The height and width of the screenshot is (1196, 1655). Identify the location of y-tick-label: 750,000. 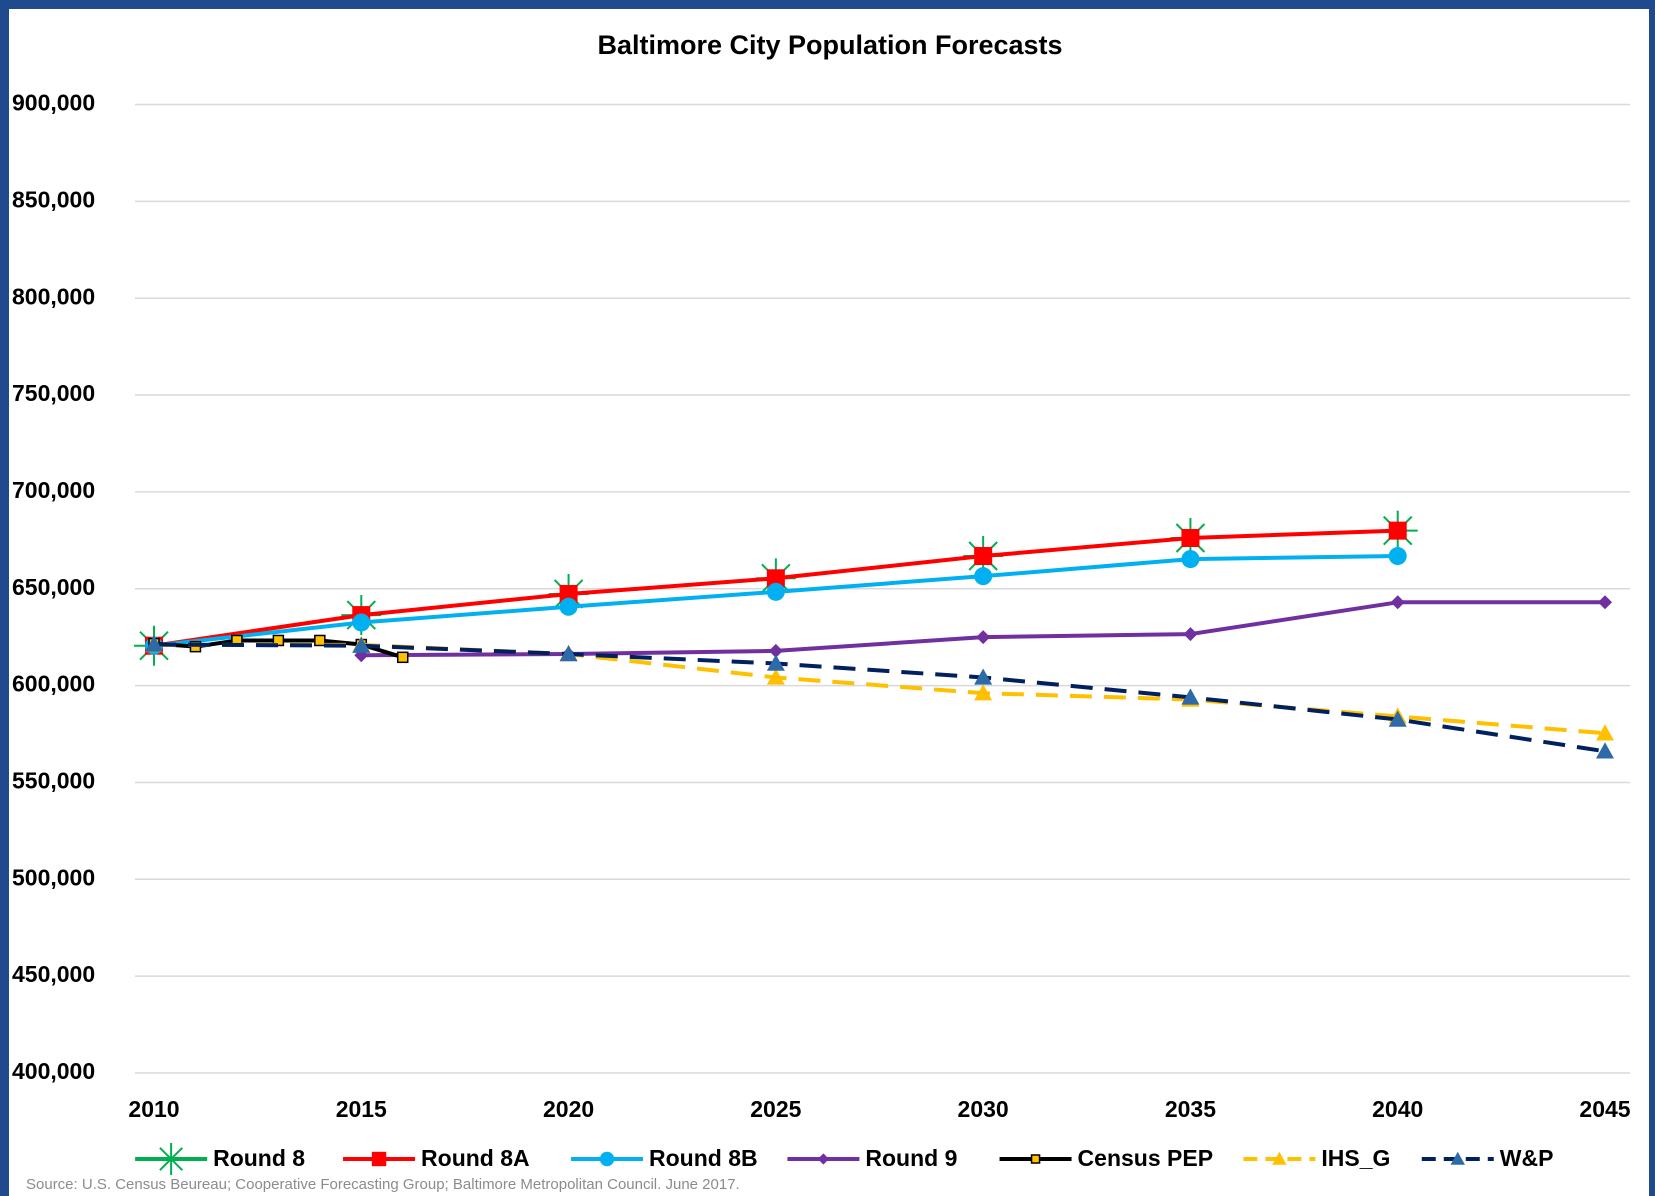
(53, 393).